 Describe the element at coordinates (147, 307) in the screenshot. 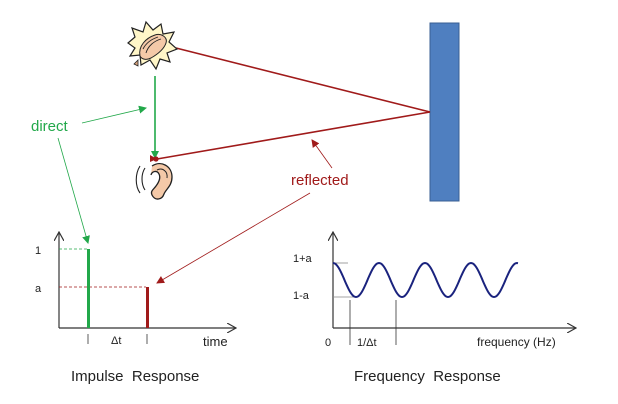

I see `reflected-impulse-bar` at that location.